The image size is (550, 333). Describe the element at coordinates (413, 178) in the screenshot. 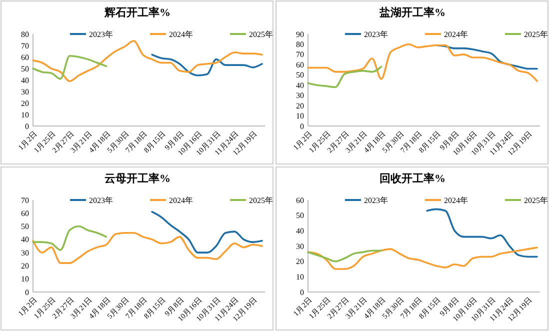

I see `chart-title: 回收开工率%` at that location.